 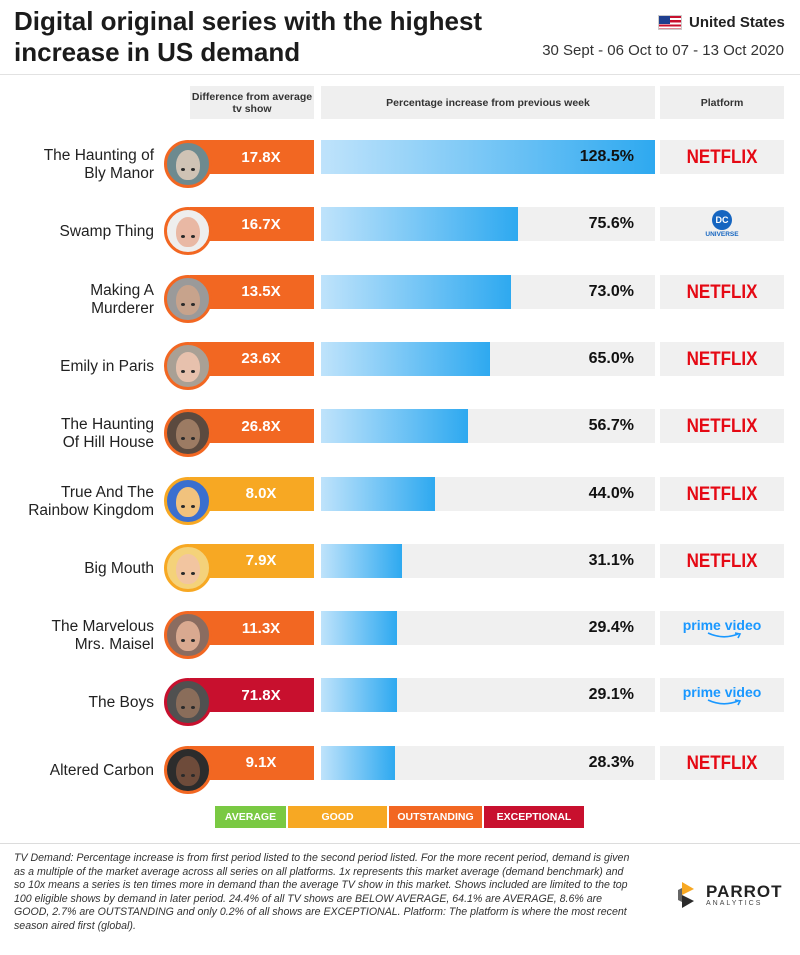 What do you see at coordinates (488, 102) in the screenshot?
I see `column-header-increase: Percentage increase from previous week` at bounding box center [488, 102].